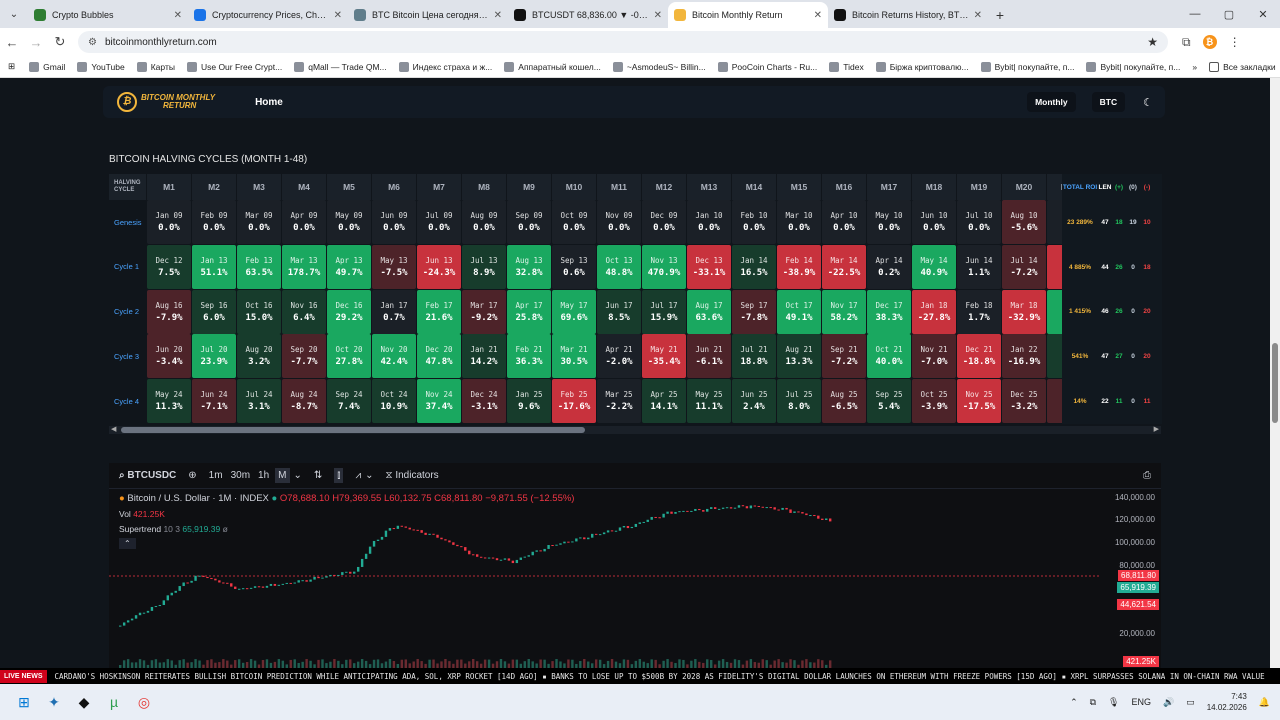  I want to click on bitcoin-extension-icon: ₿, so click(1209, 42).